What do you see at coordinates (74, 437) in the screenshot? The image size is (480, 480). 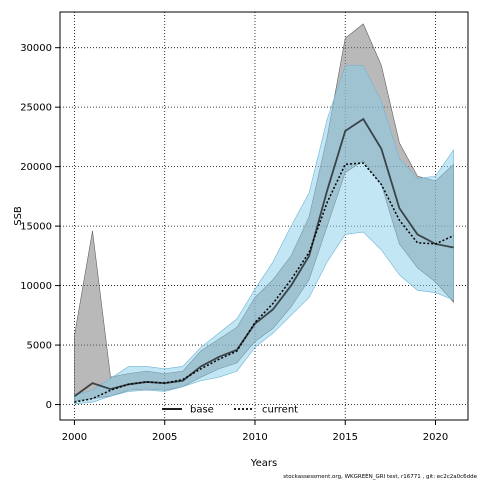 I see `x-tick-label: 2000` at bounding box center [74, 437].